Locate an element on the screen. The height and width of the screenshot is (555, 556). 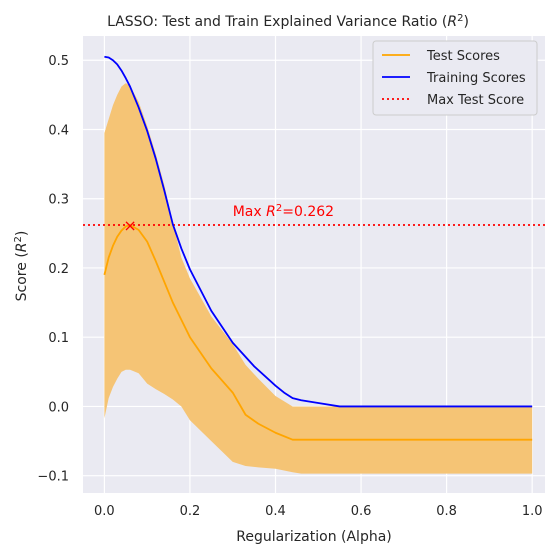
x-tick-label: 0.2 is located at coordinates (190, 511).